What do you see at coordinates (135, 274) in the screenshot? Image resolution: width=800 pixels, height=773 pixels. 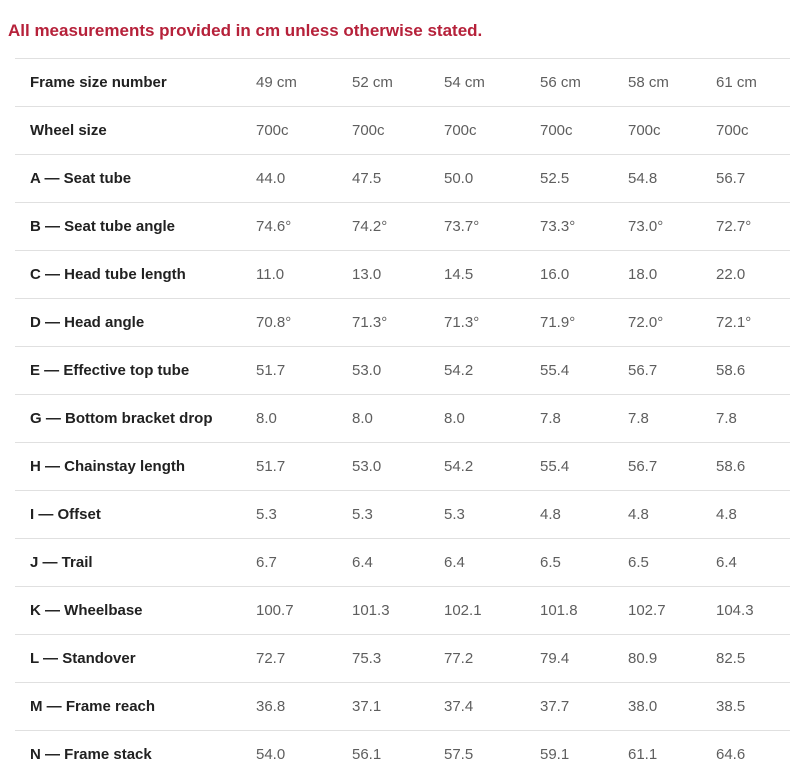 I see `row-label: C — Head tube length` at bounding box center [135, 274].